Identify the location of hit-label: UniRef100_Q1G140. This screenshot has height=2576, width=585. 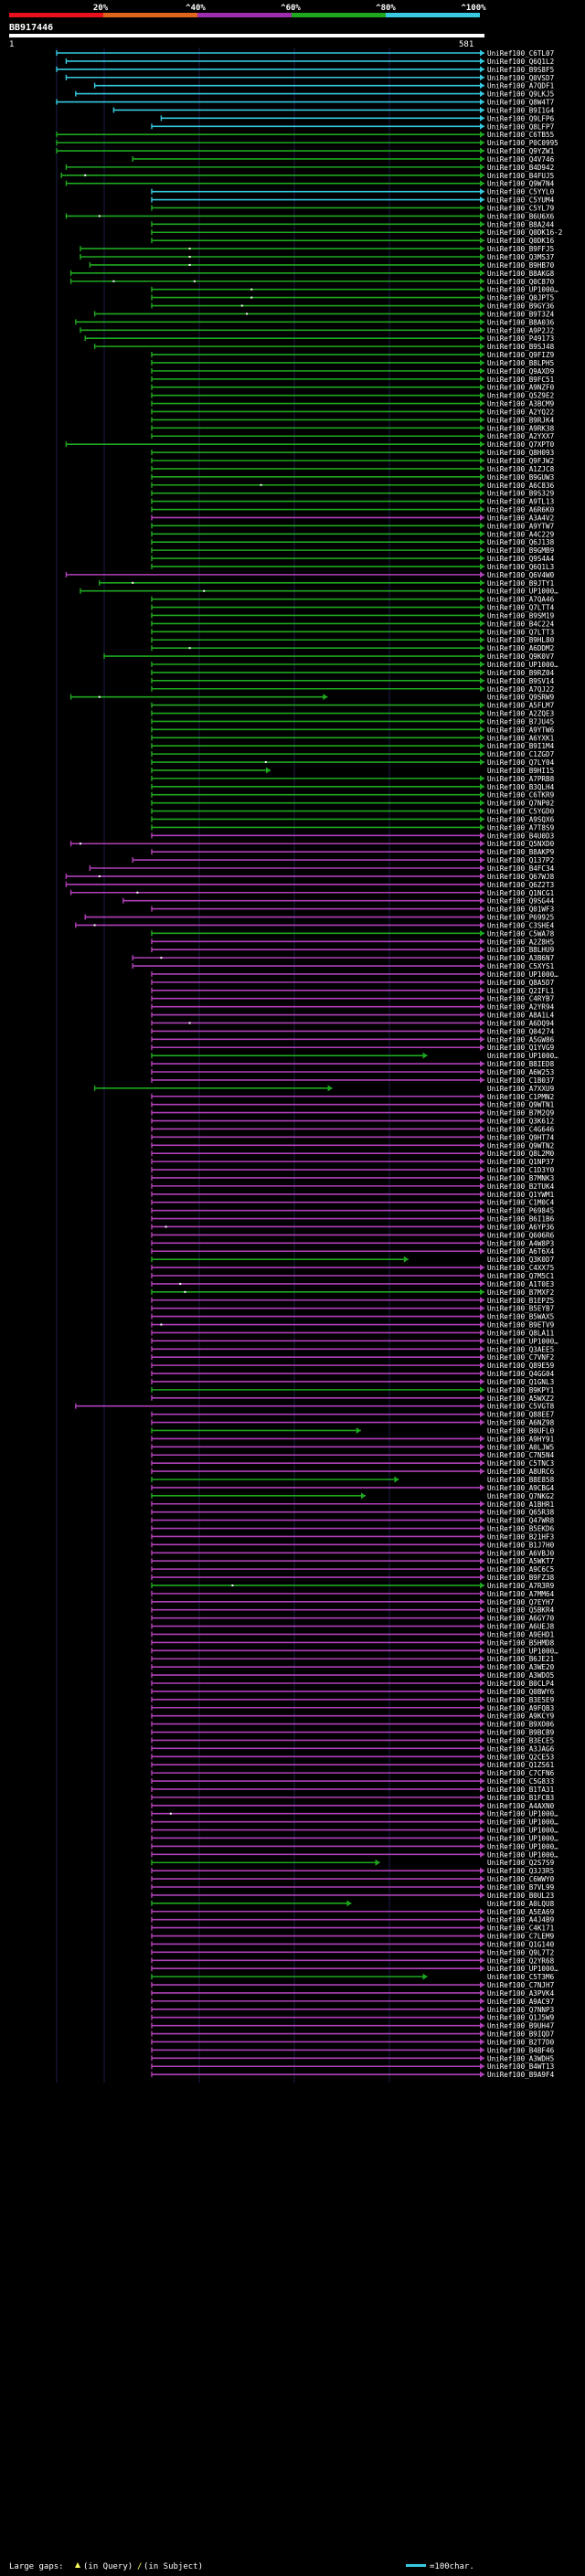
(521, 1944).